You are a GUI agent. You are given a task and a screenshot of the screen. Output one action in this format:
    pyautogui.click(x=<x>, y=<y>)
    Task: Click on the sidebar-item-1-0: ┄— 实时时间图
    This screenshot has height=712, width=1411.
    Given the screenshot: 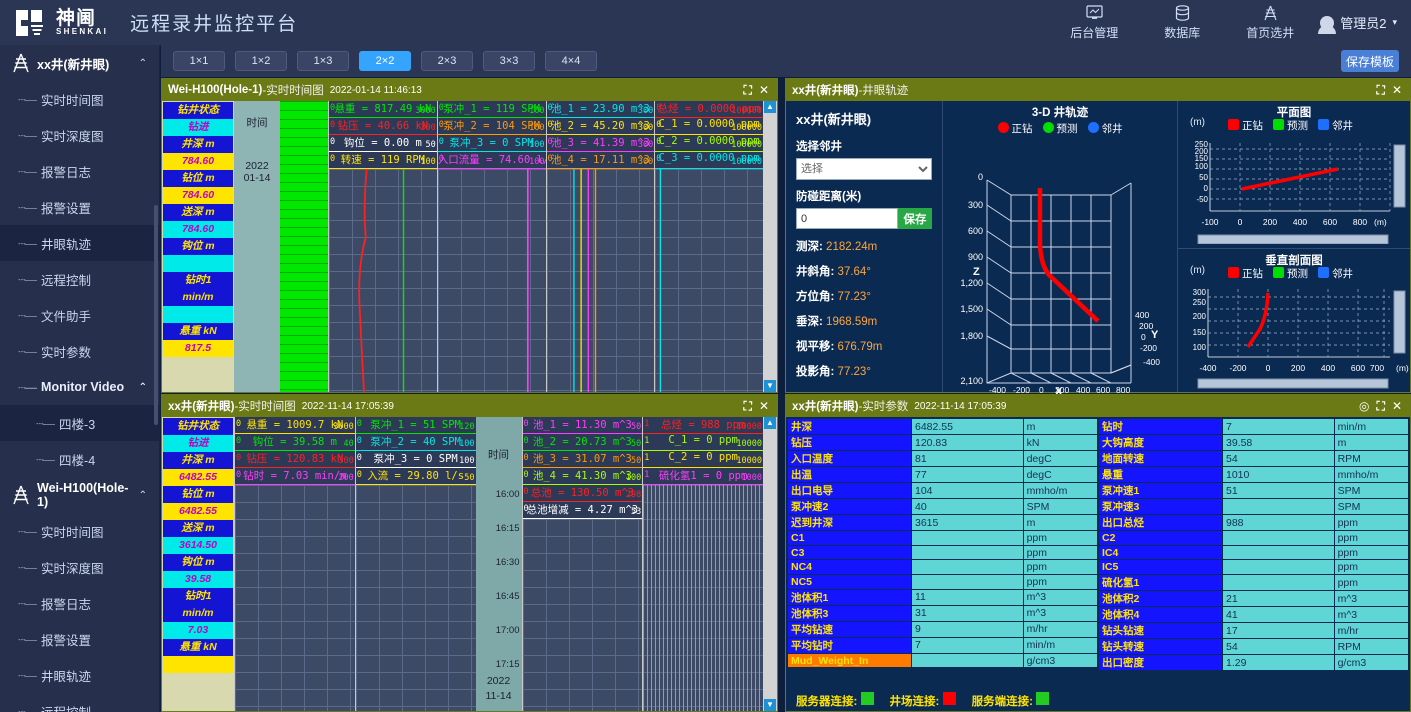 What is the action you would take?
    pyautogui.click(x=79, y=531)
    